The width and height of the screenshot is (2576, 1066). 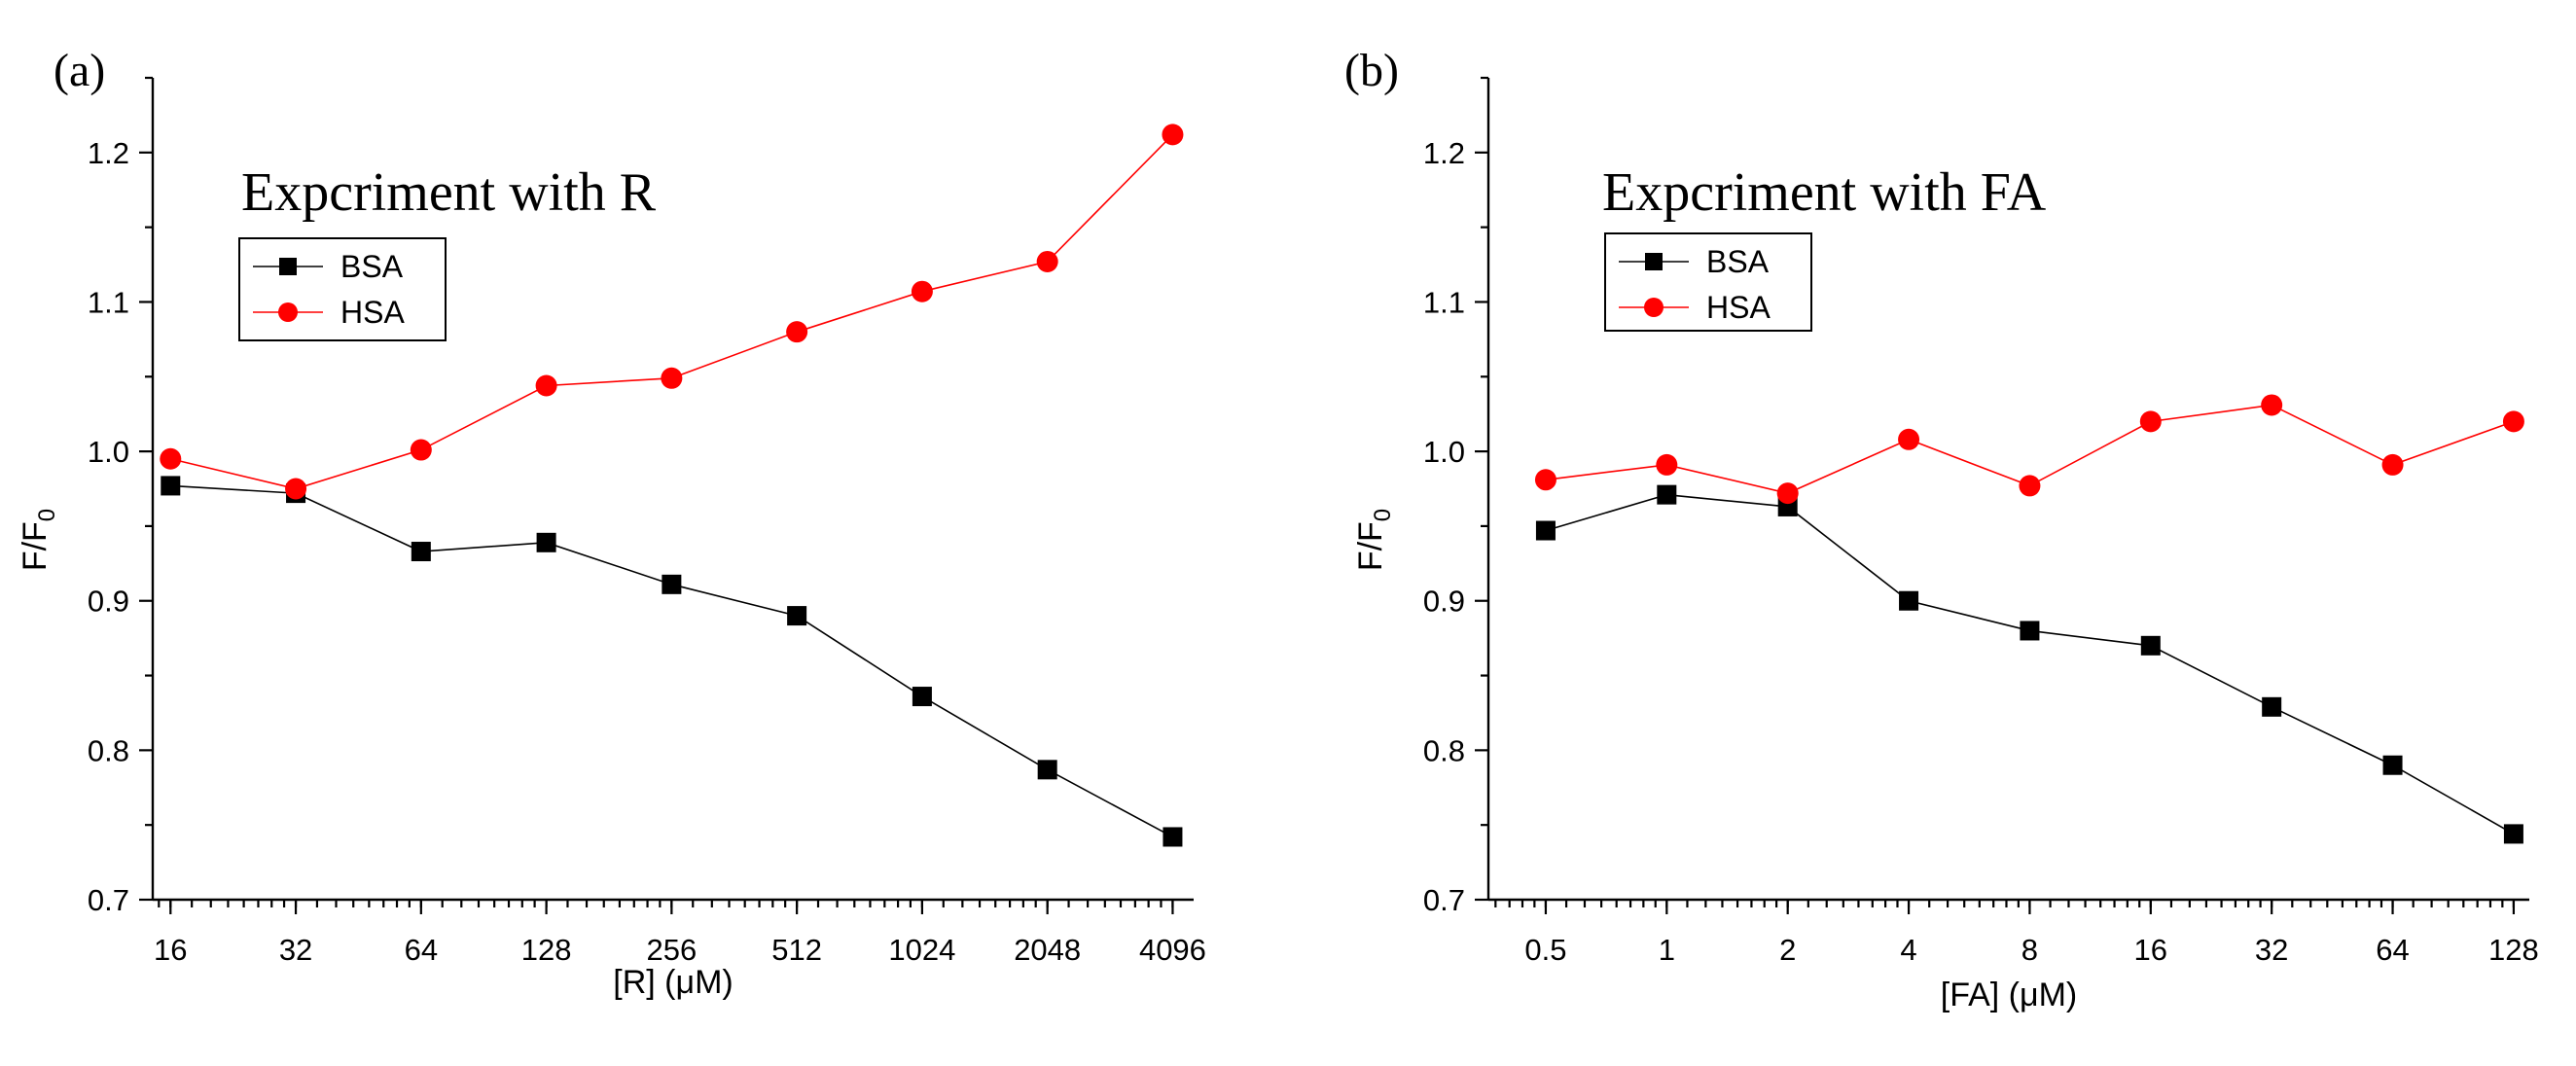 I want to click on panel-label: (b), so click(x=1371, y=70).